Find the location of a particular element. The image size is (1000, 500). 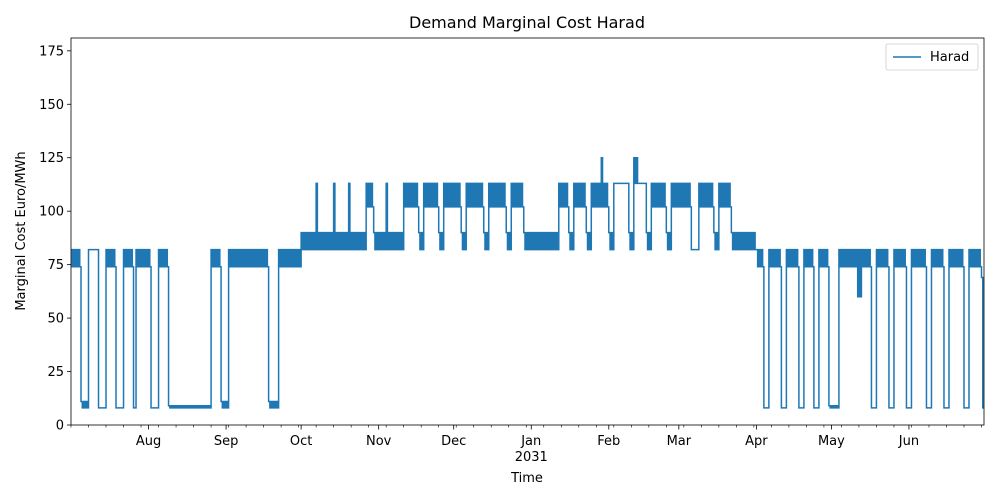

x-tick-label: Oct is located at coordinates (301, 441).